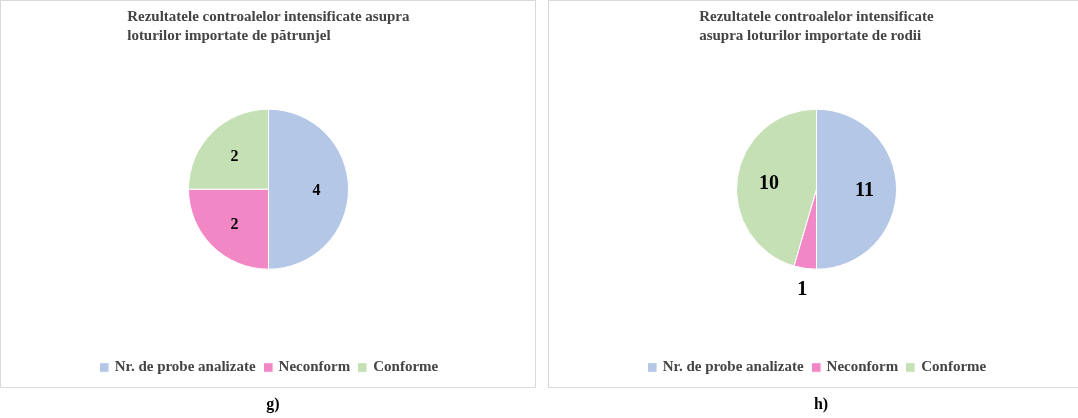 The width and height of the screenshot is (1078, 418). Describe the element at coordinates (273, 404) in the screenshot. I see `text: g)` at that location.